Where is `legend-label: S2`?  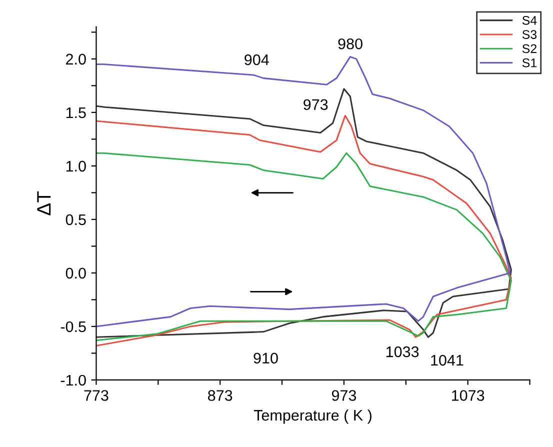
legend-label: S2 is located at coordinates (529, 49).